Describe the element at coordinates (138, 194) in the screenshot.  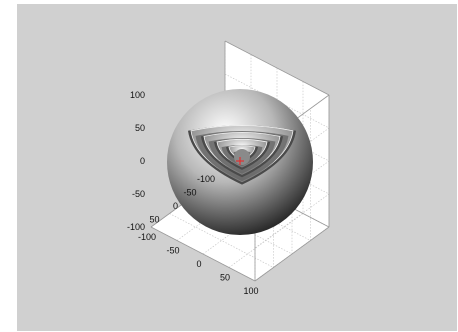
I see `z-tick-label: -50` at that location.